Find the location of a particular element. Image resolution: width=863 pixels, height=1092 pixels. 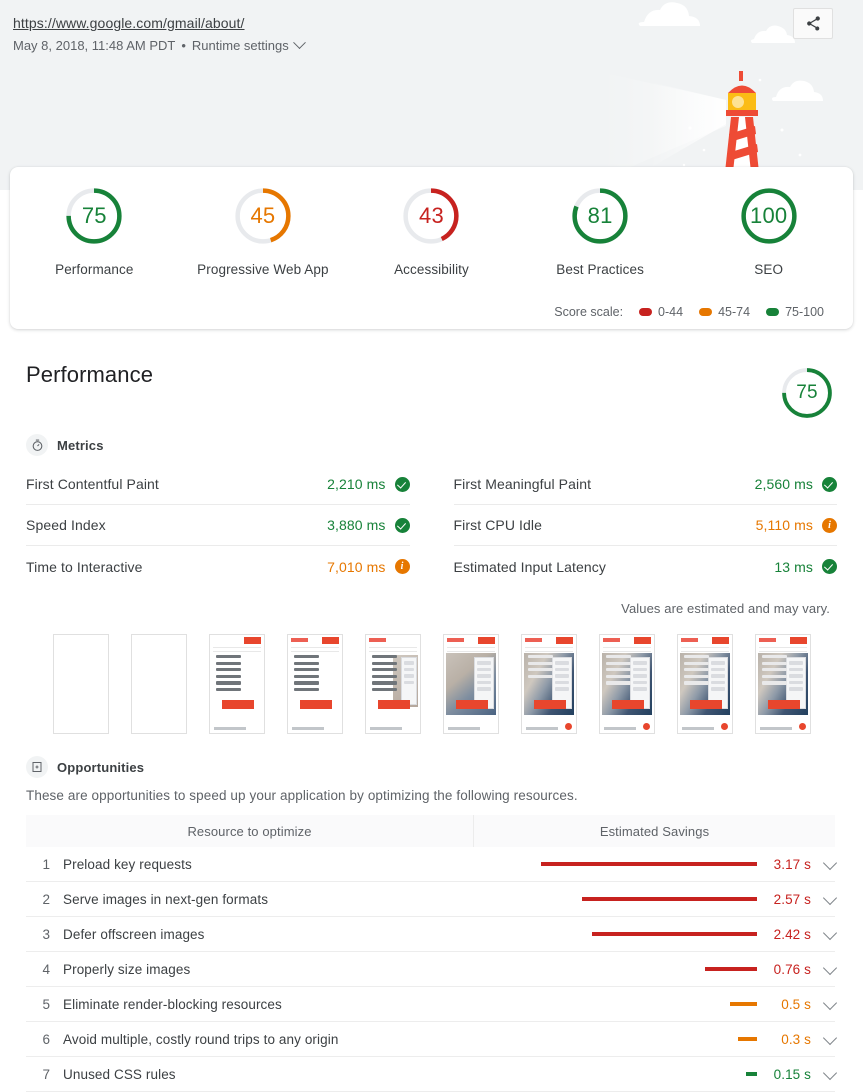

score-gauge-accessibility: 43 Accessibility is located at coordinates (431, 231).